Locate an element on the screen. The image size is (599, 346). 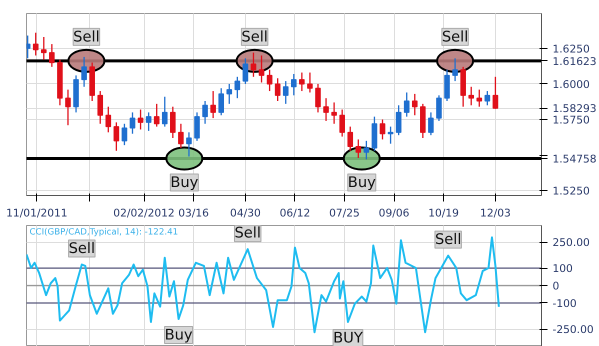
y-tick-label: 250.00 is located at coordinates (571, 243).